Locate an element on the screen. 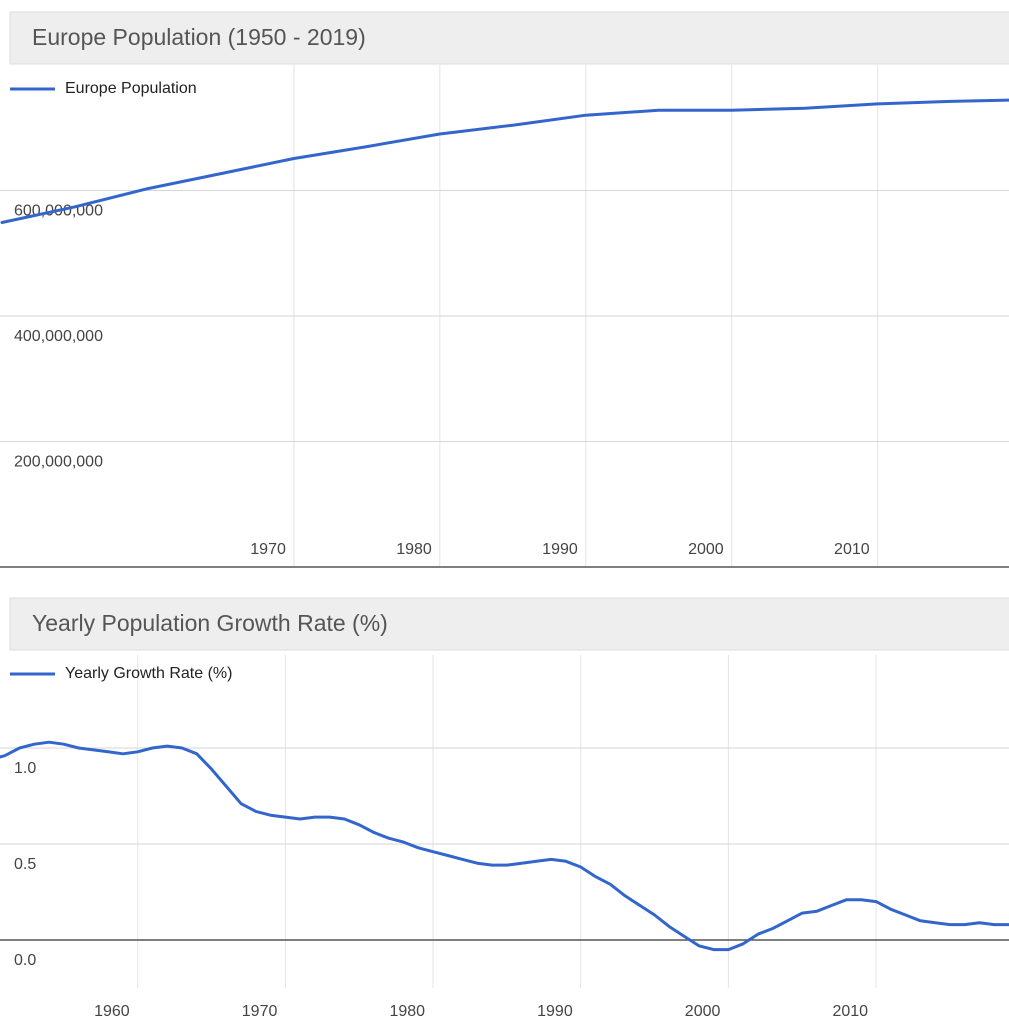 The image size is (1009, 1032). x-tick-label: 1960 is located at coordinates (112, 1011).